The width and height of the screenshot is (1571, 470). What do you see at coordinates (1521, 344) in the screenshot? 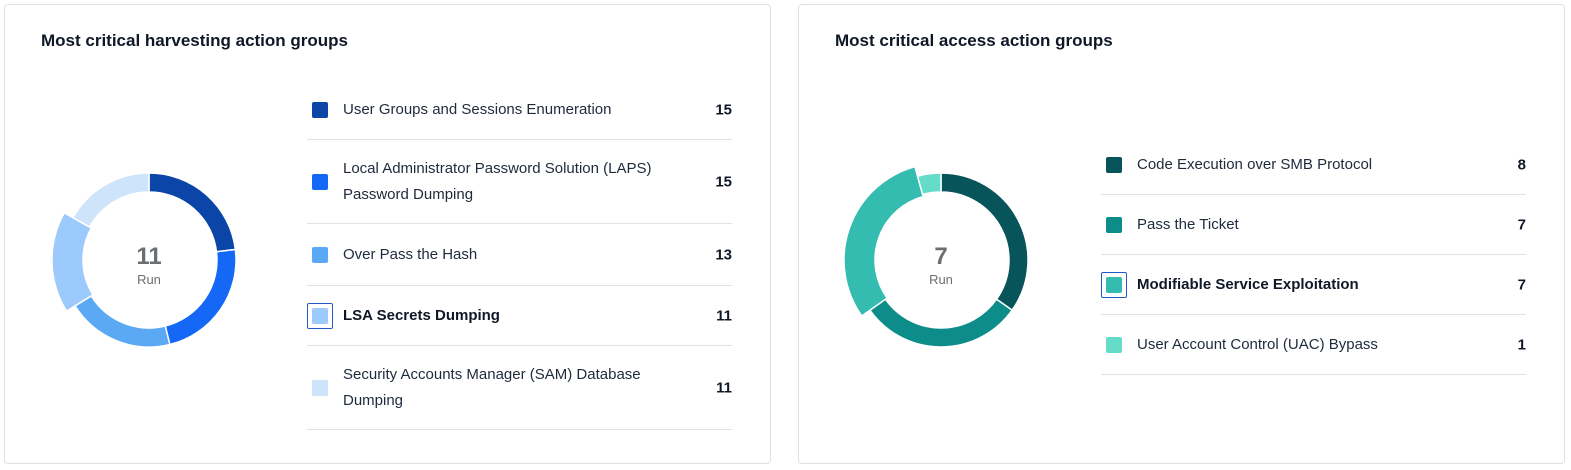
I see `access-legend-value-4: 1` at bounding box center [1521, 344].